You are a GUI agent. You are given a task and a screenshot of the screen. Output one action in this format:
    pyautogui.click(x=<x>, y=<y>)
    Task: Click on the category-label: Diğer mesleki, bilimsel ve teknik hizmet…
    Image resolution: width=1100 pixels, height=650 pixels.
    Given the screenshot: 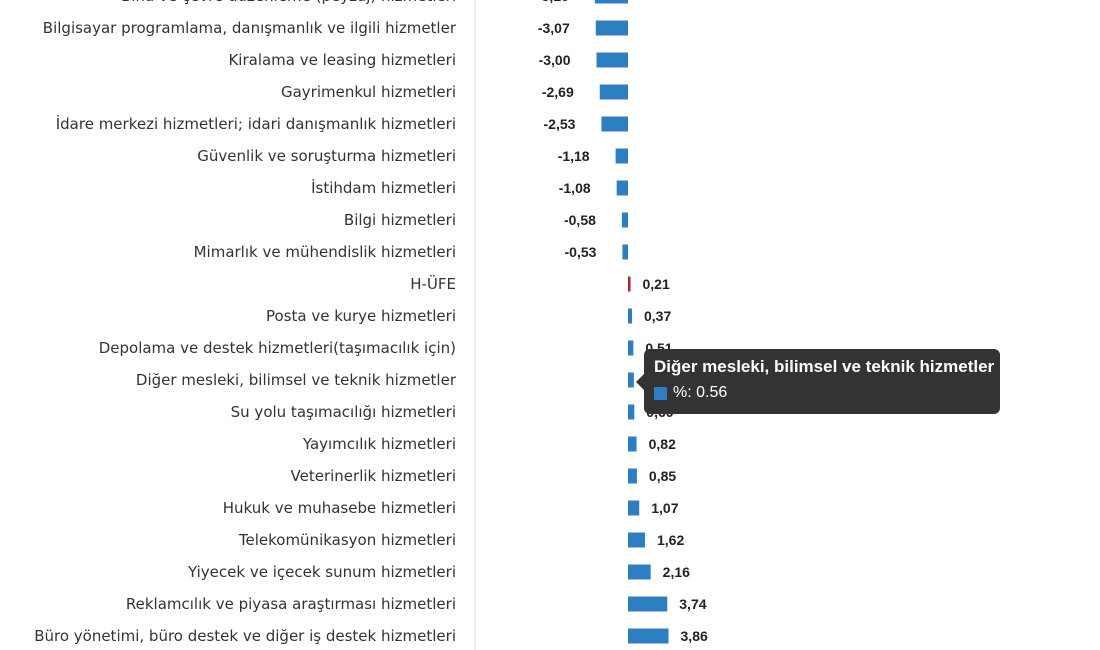 What is the action you would take?
    pyautogui.click(x=296, y=380)
    